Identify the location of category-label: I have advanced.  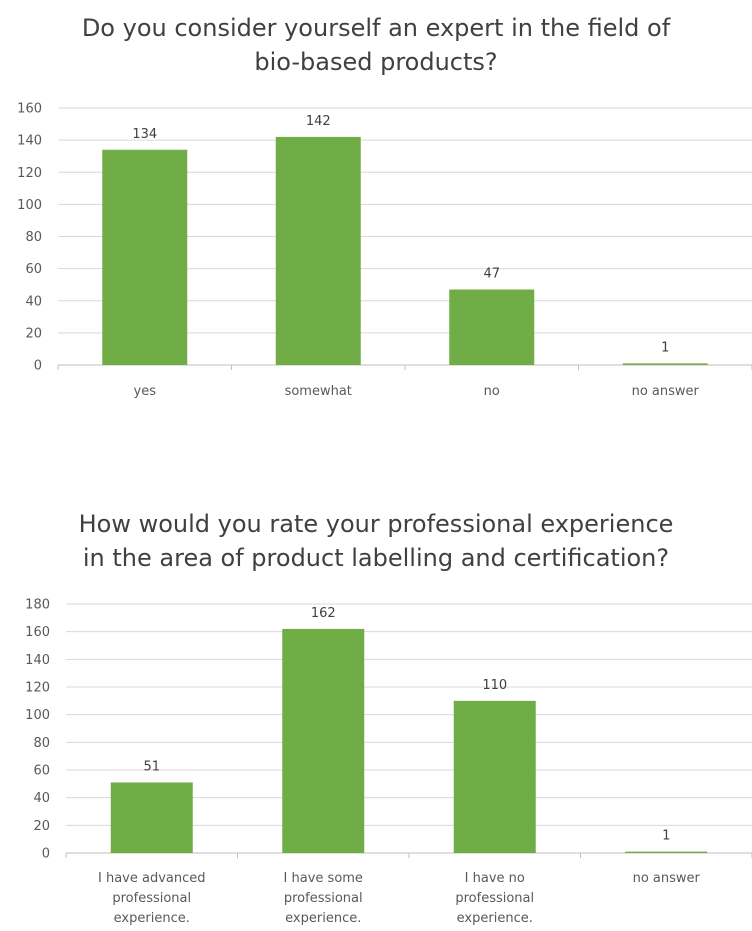
(152, 878).